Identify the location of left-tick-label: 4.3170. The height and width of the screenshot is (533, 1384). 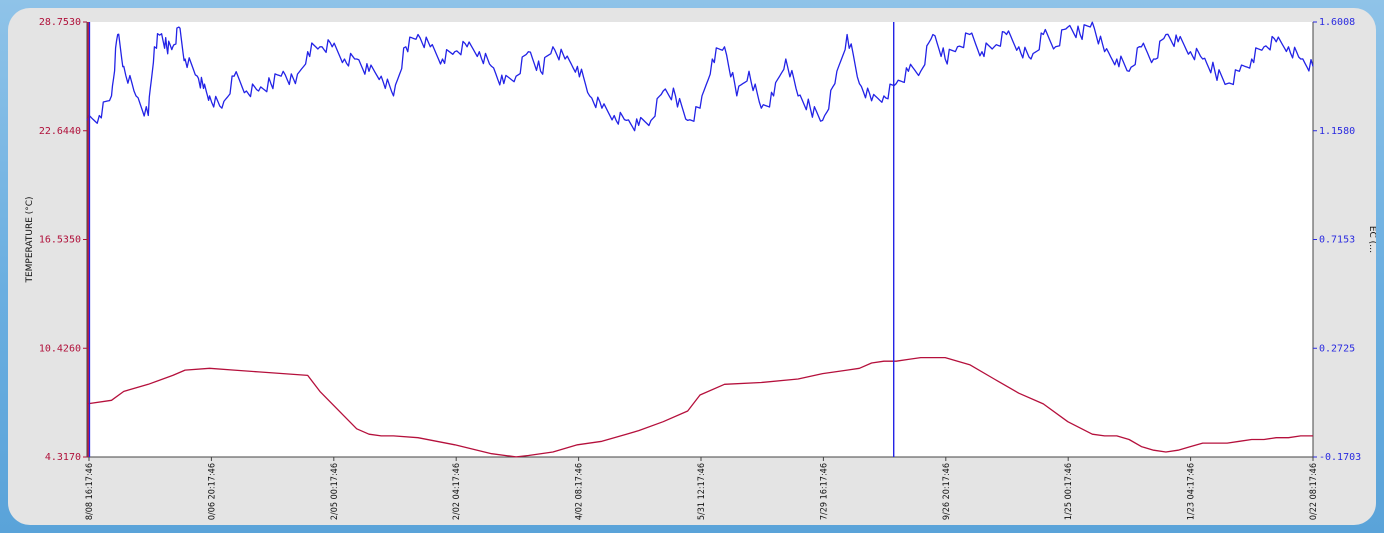
(63, 457).